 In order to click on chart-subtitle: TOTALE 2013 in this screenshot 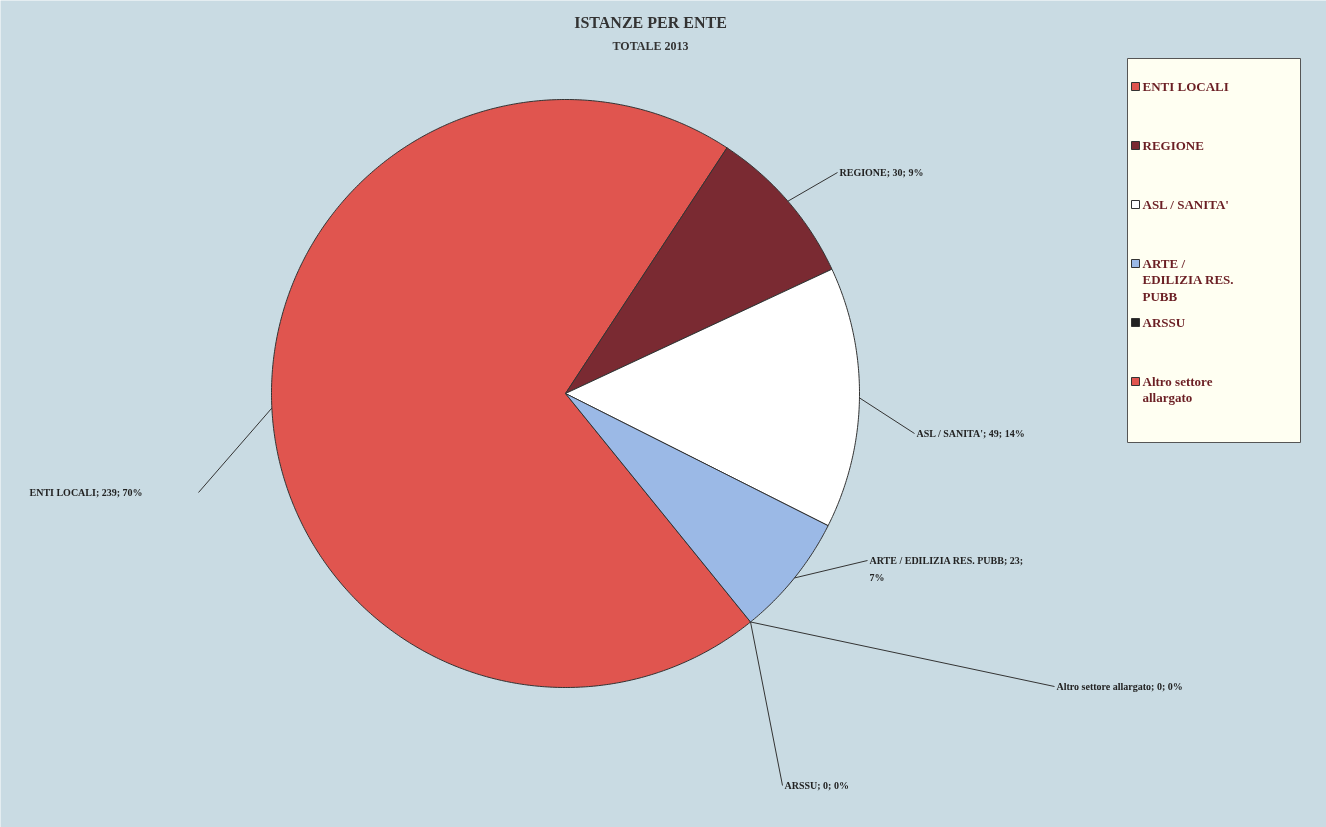, I will do `click(650, 45)`.